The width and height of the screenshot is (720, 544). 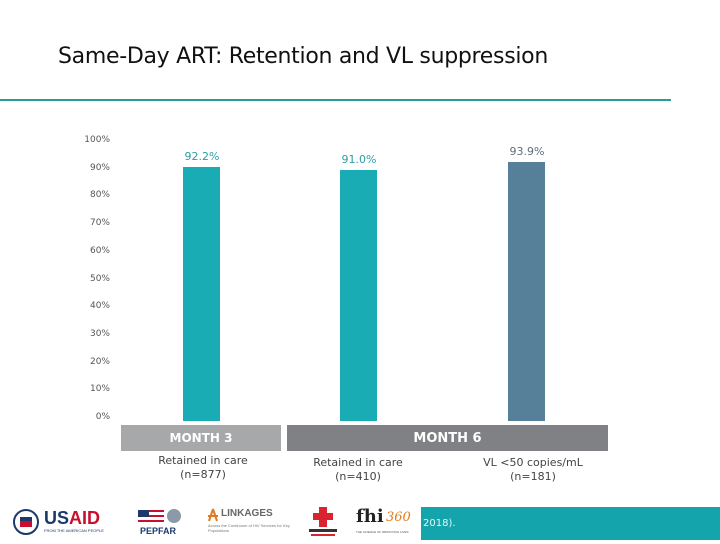 I want to click on category-label-2: Retained in care (n=410), so click(x=358, y=469).